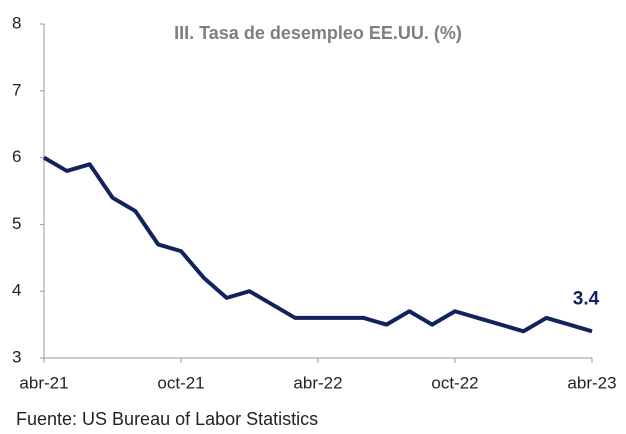 Image resolution: width=626 pixels, height=434 pixels. I want to click on source-note: Fuente: US Bureau of Labor Statistics, so click(167, 419).